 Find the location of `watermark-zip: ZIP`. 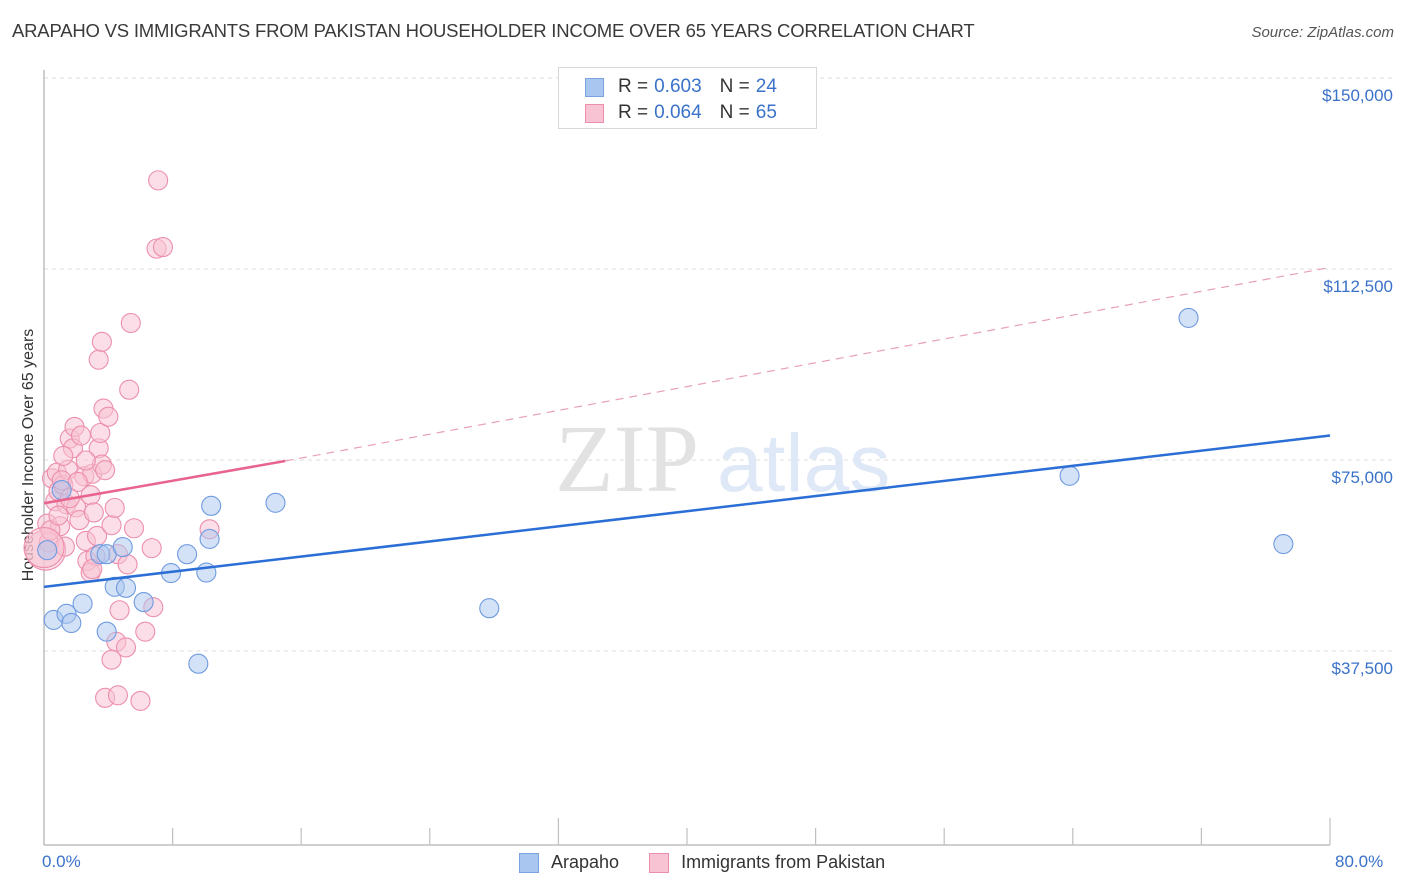

watermark-zip: ZIP is located at coordinates (627, 458).